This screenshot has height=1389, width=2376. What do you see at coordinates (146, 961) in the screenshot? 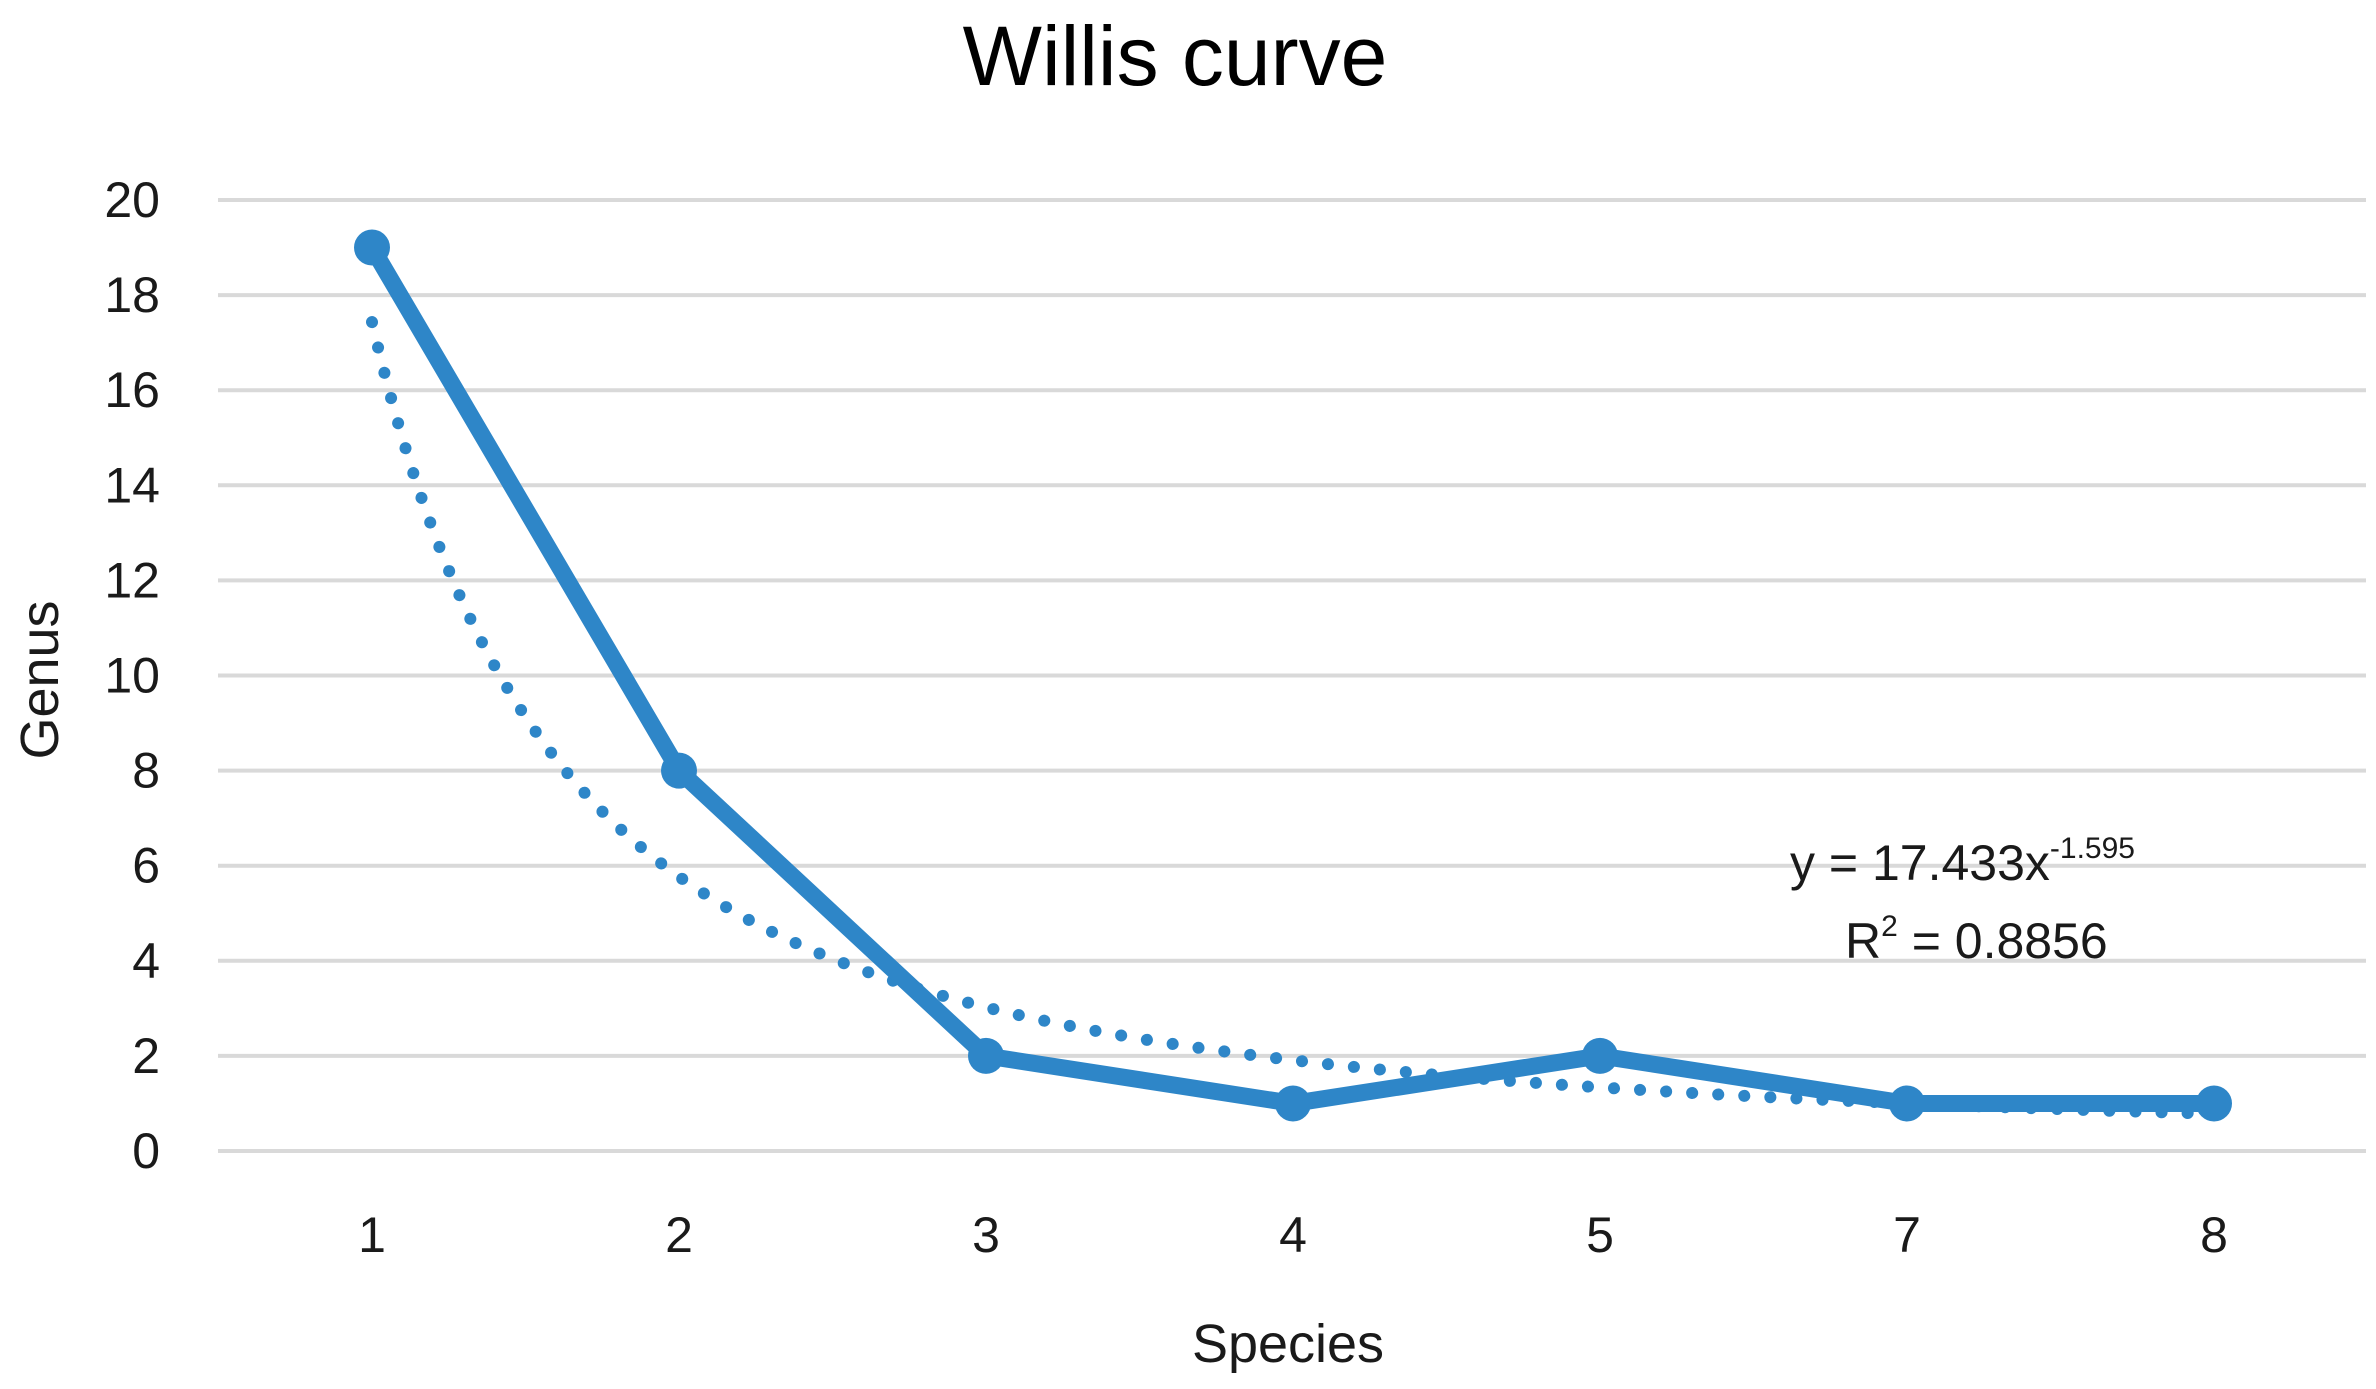
I see `y-tick-label: 4` at bounding box center [146, 961].